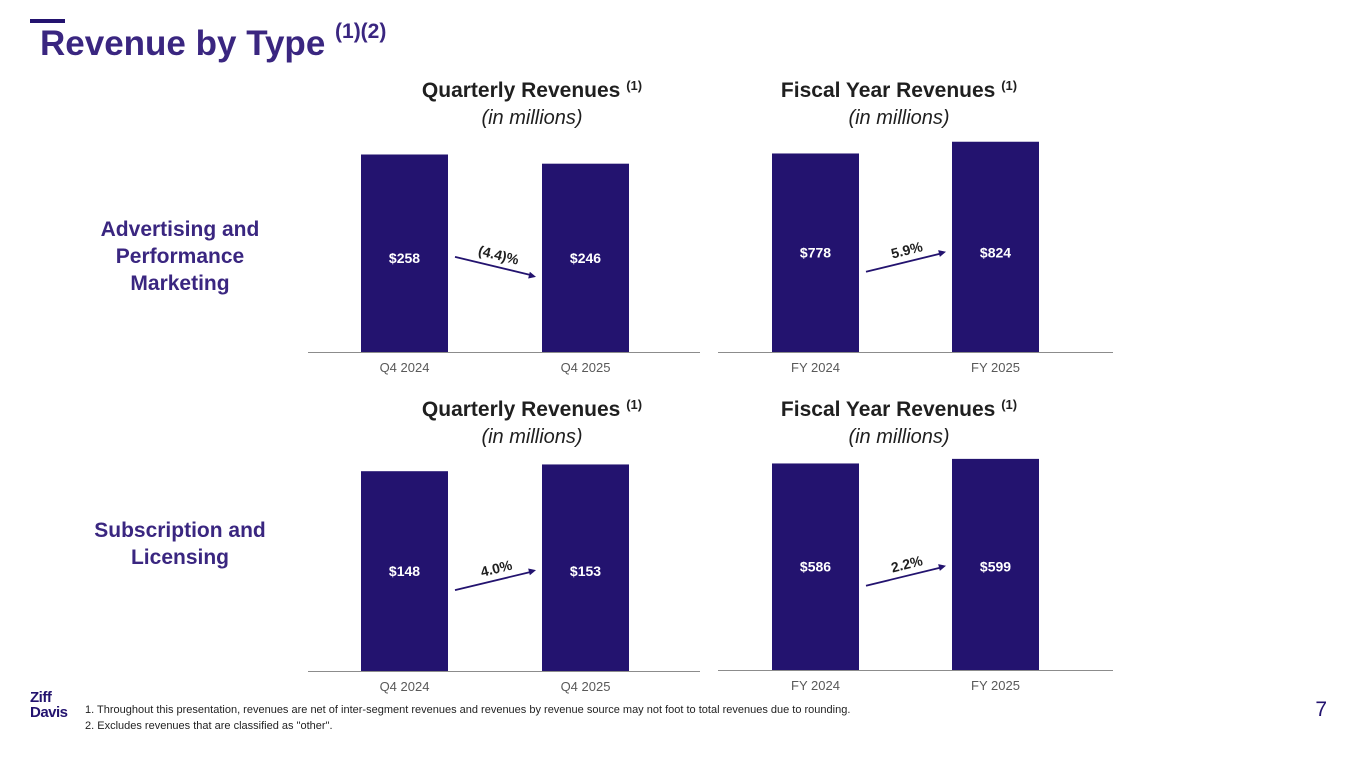 The height and width of the screenshot is (770, 1365). What do you see at coordinates (496, 568) in the screenshot?
I see `change-label: 4.0%` at bounding box center [496, 568].